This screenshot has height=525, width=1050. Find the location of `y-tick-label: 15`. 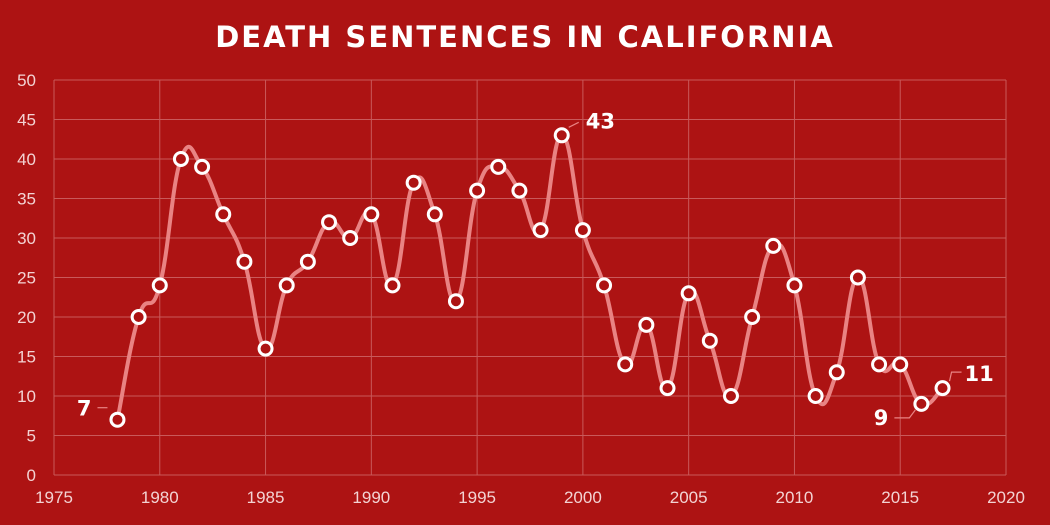

y-tick-label: 15 is located at coordinates (26, 357).